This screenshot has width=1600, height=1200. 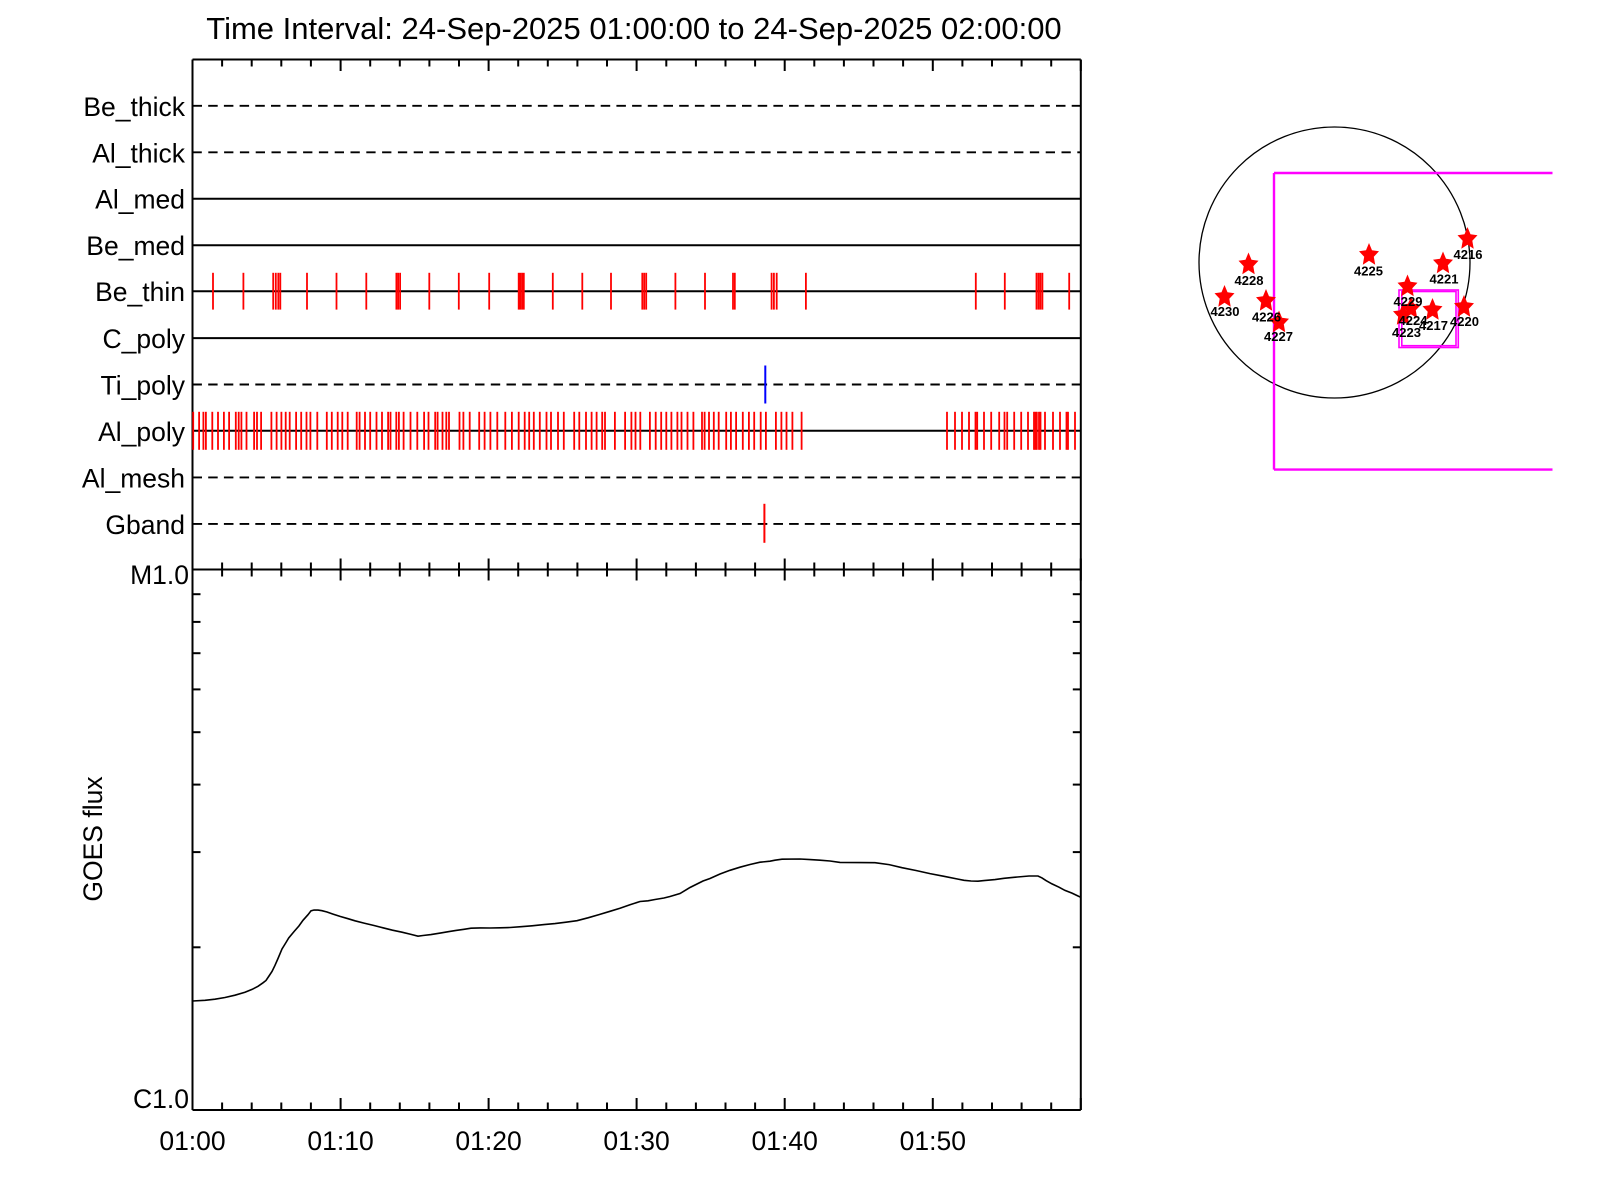 What do you see at coordinates (488, 1141) in the screenshot?
I see `svg-text: 01:20` at bounding box center [488, 1141].